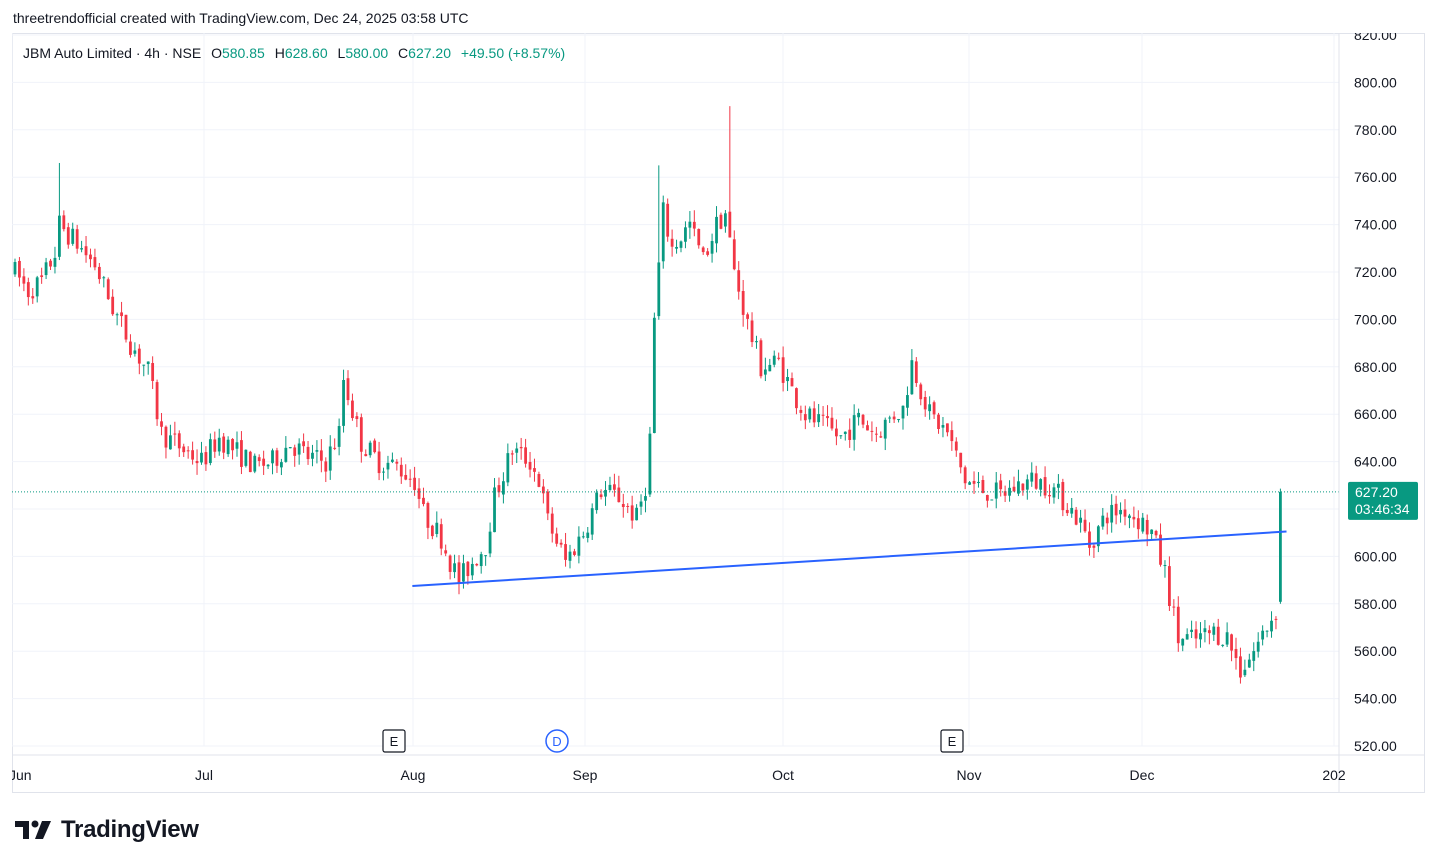  Describe the element at coordinates (1375, 651) in the screenshot. I see `price-tick-label: 560.00` at that location.